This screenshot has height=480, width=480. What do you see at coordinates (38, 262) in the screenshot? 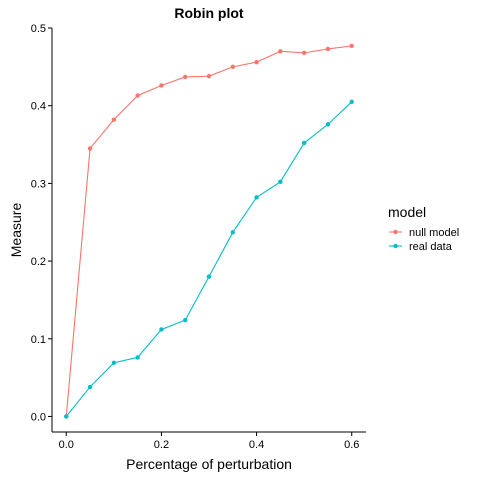
I see `y-tick-label: 0.2` at bounding box center [38, 262].